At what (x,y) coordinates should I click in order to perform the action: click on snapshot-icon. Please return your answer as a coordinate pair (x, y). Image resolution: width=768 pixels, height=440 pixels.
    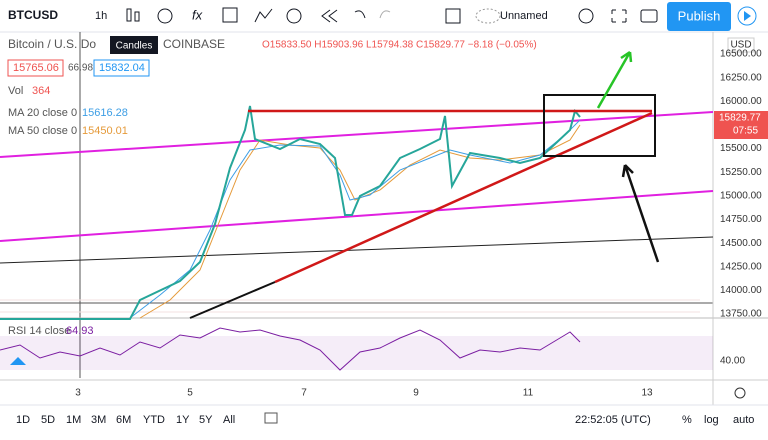
    Looking at the image, I should click on (649, 16).